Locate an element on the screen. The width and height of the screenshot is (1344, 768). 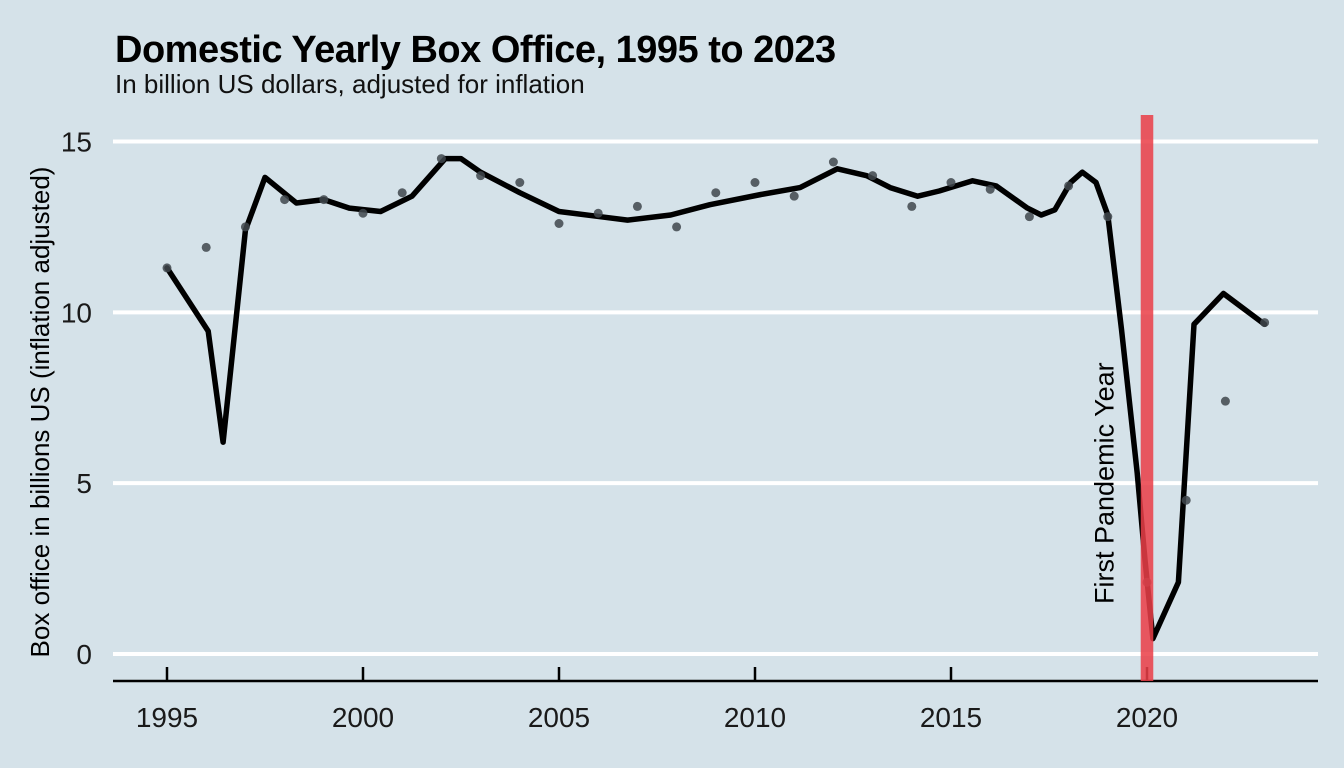
x-tick-label-2015: 2015 is located at coordinates (951, 717).